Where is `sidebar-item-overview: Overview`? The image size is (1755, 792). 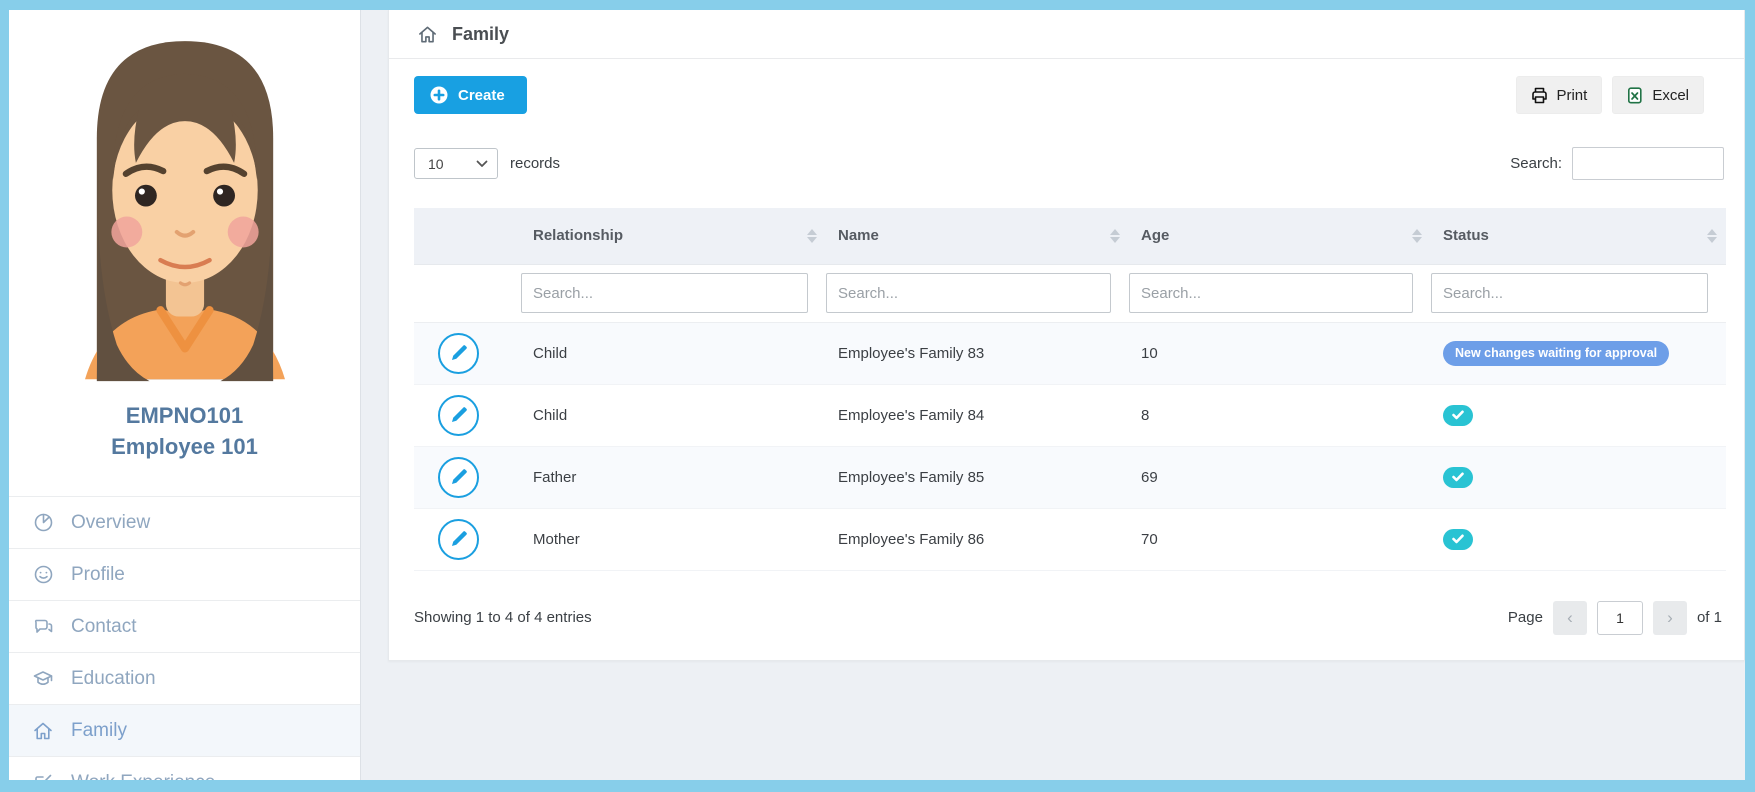 sidebar-item-overview: Overview is located at coordinates (184, 522).